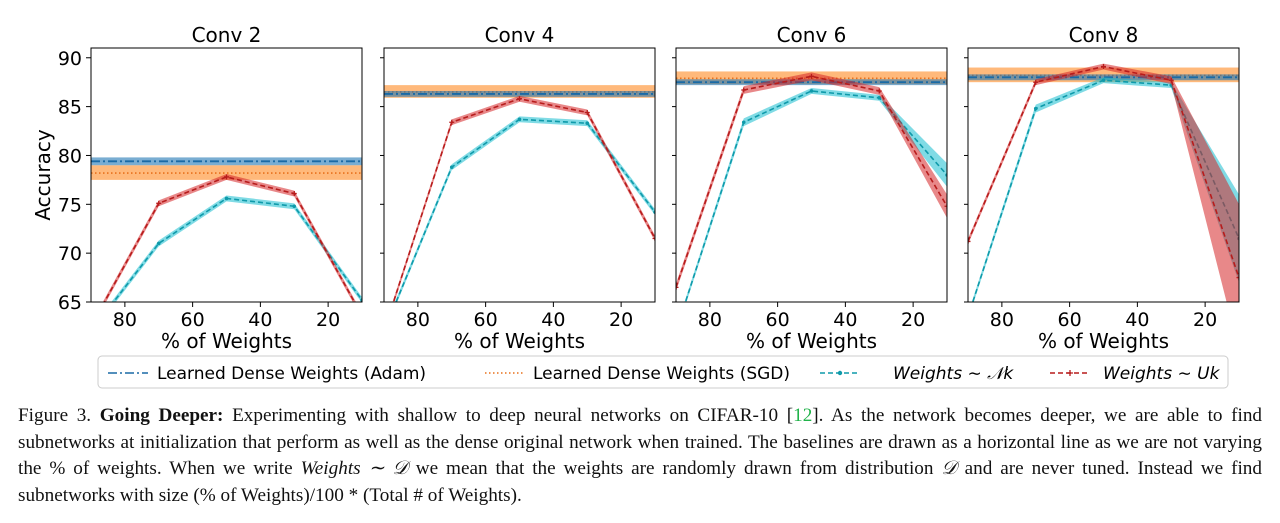 This screenshot has width=1280, height=523. Describe the element at coordinates (70, 303) in the screenshot. I see `y-tick-label: 65` at that location.